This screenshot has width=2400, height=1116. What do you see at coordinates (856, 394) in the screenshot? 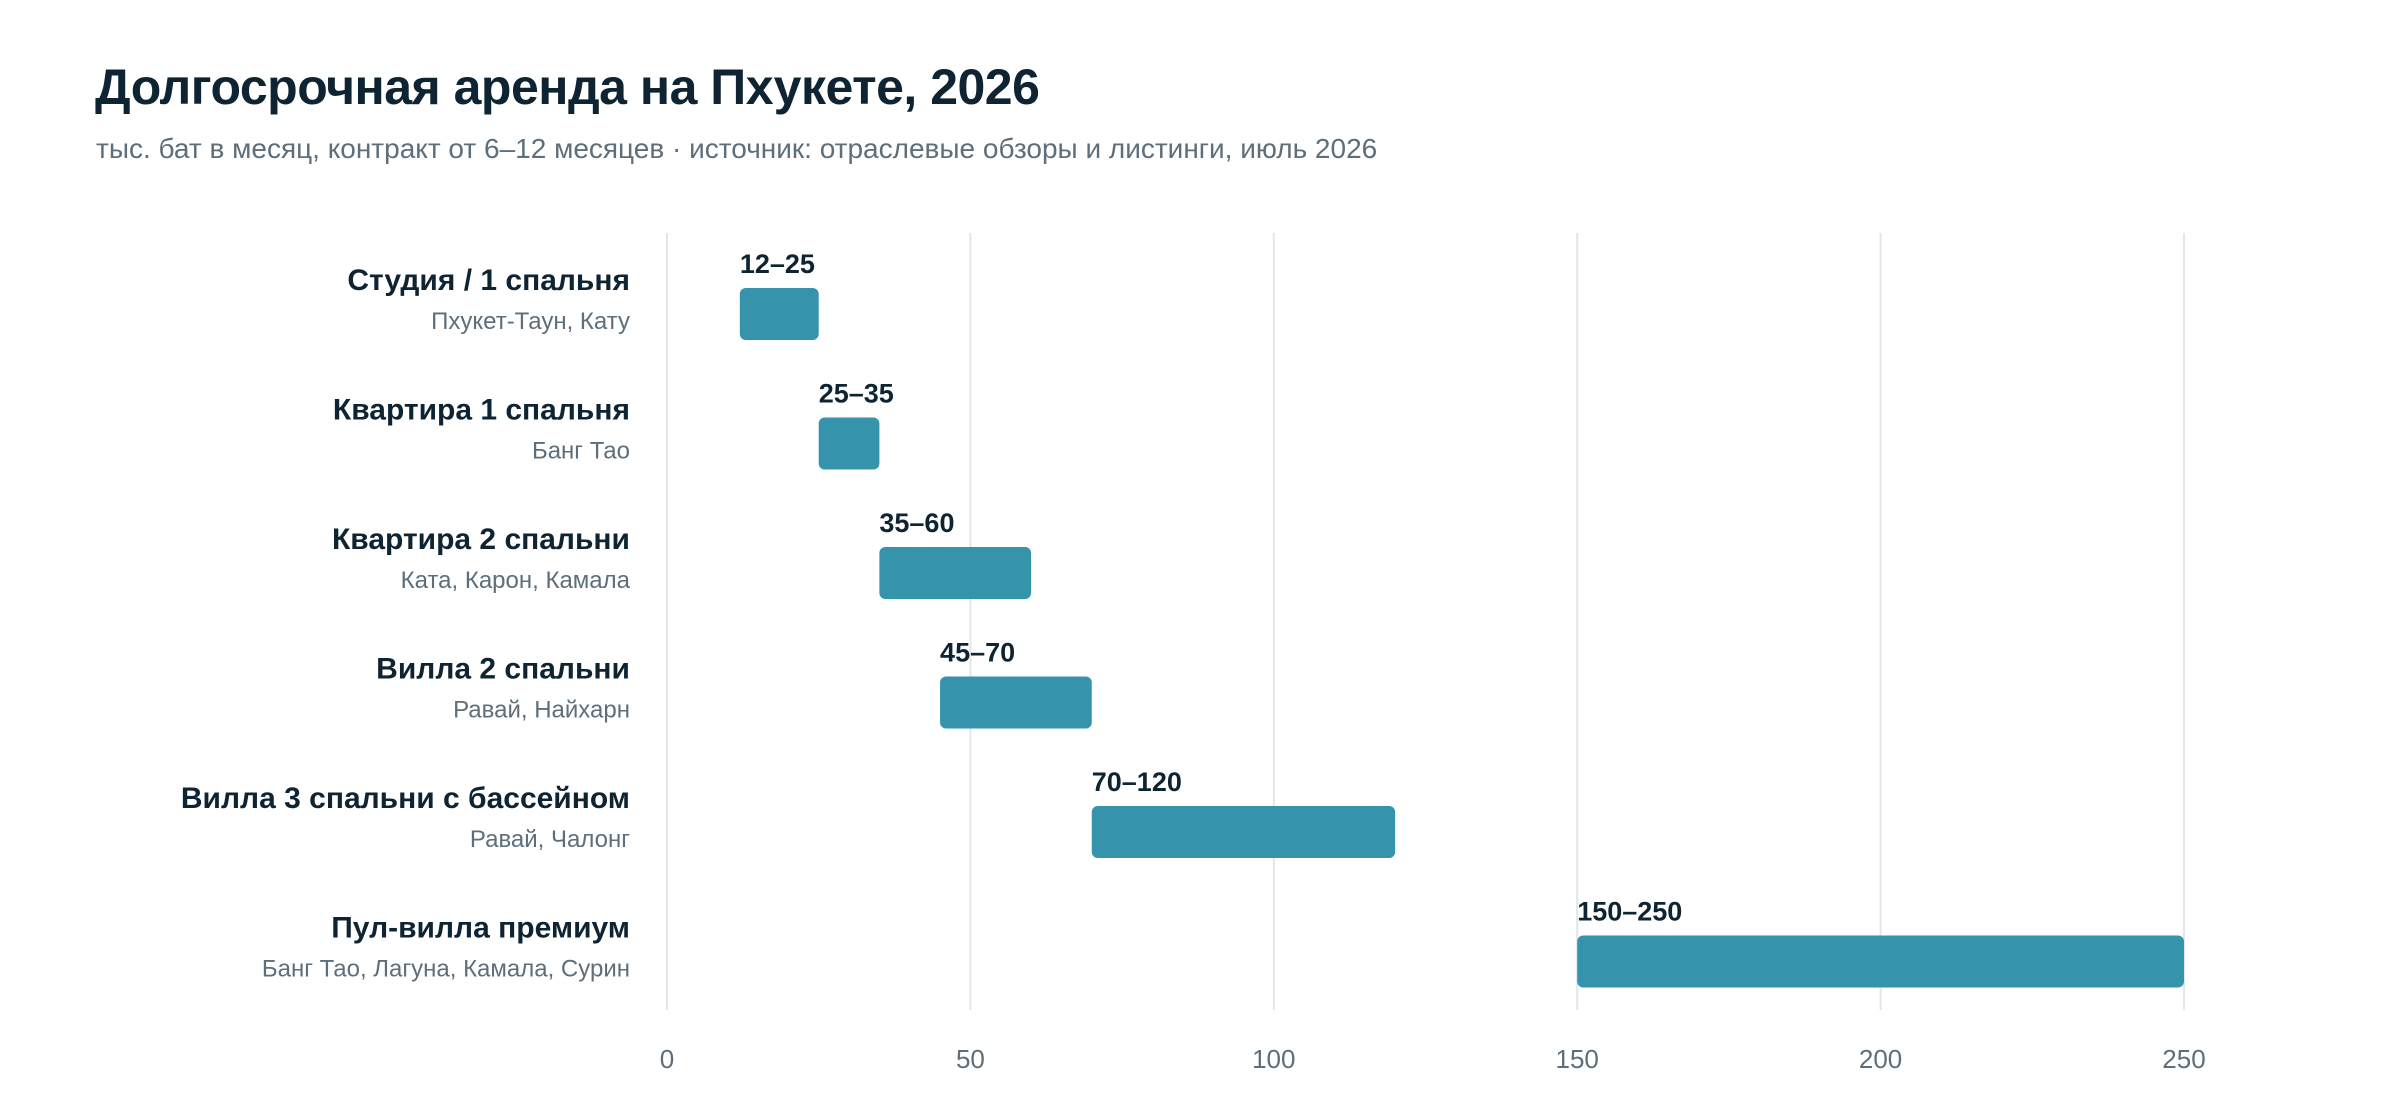
I see `range-value-label: 25–35` at bounding box center [856, 394].